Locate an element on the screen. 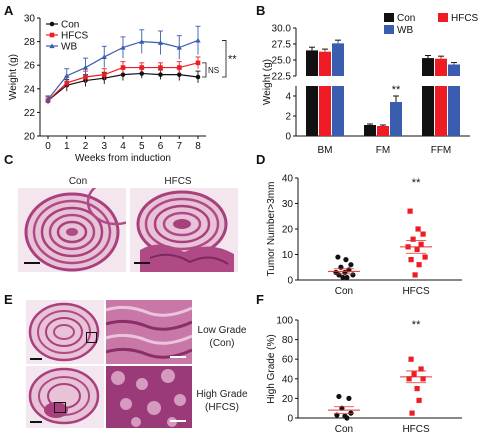 This screenshot has height=441, width=484. bar-con-ffm is located at coordinates (428, 67).